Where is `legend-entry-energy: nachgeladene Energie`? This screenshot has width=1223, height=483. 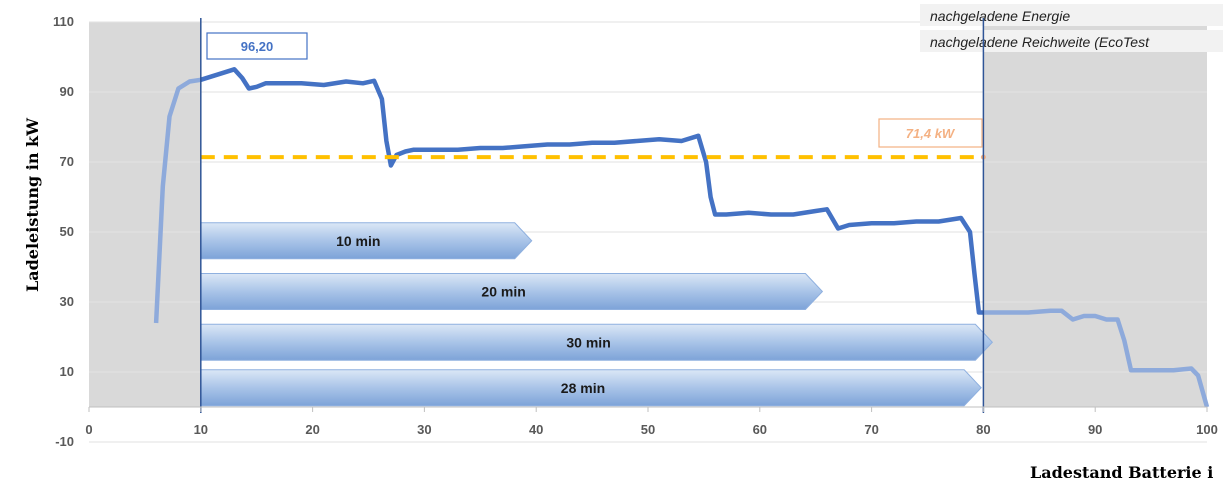
legend-entry-energy: nachgeladene Energie is located at coordinates (1000, 16).